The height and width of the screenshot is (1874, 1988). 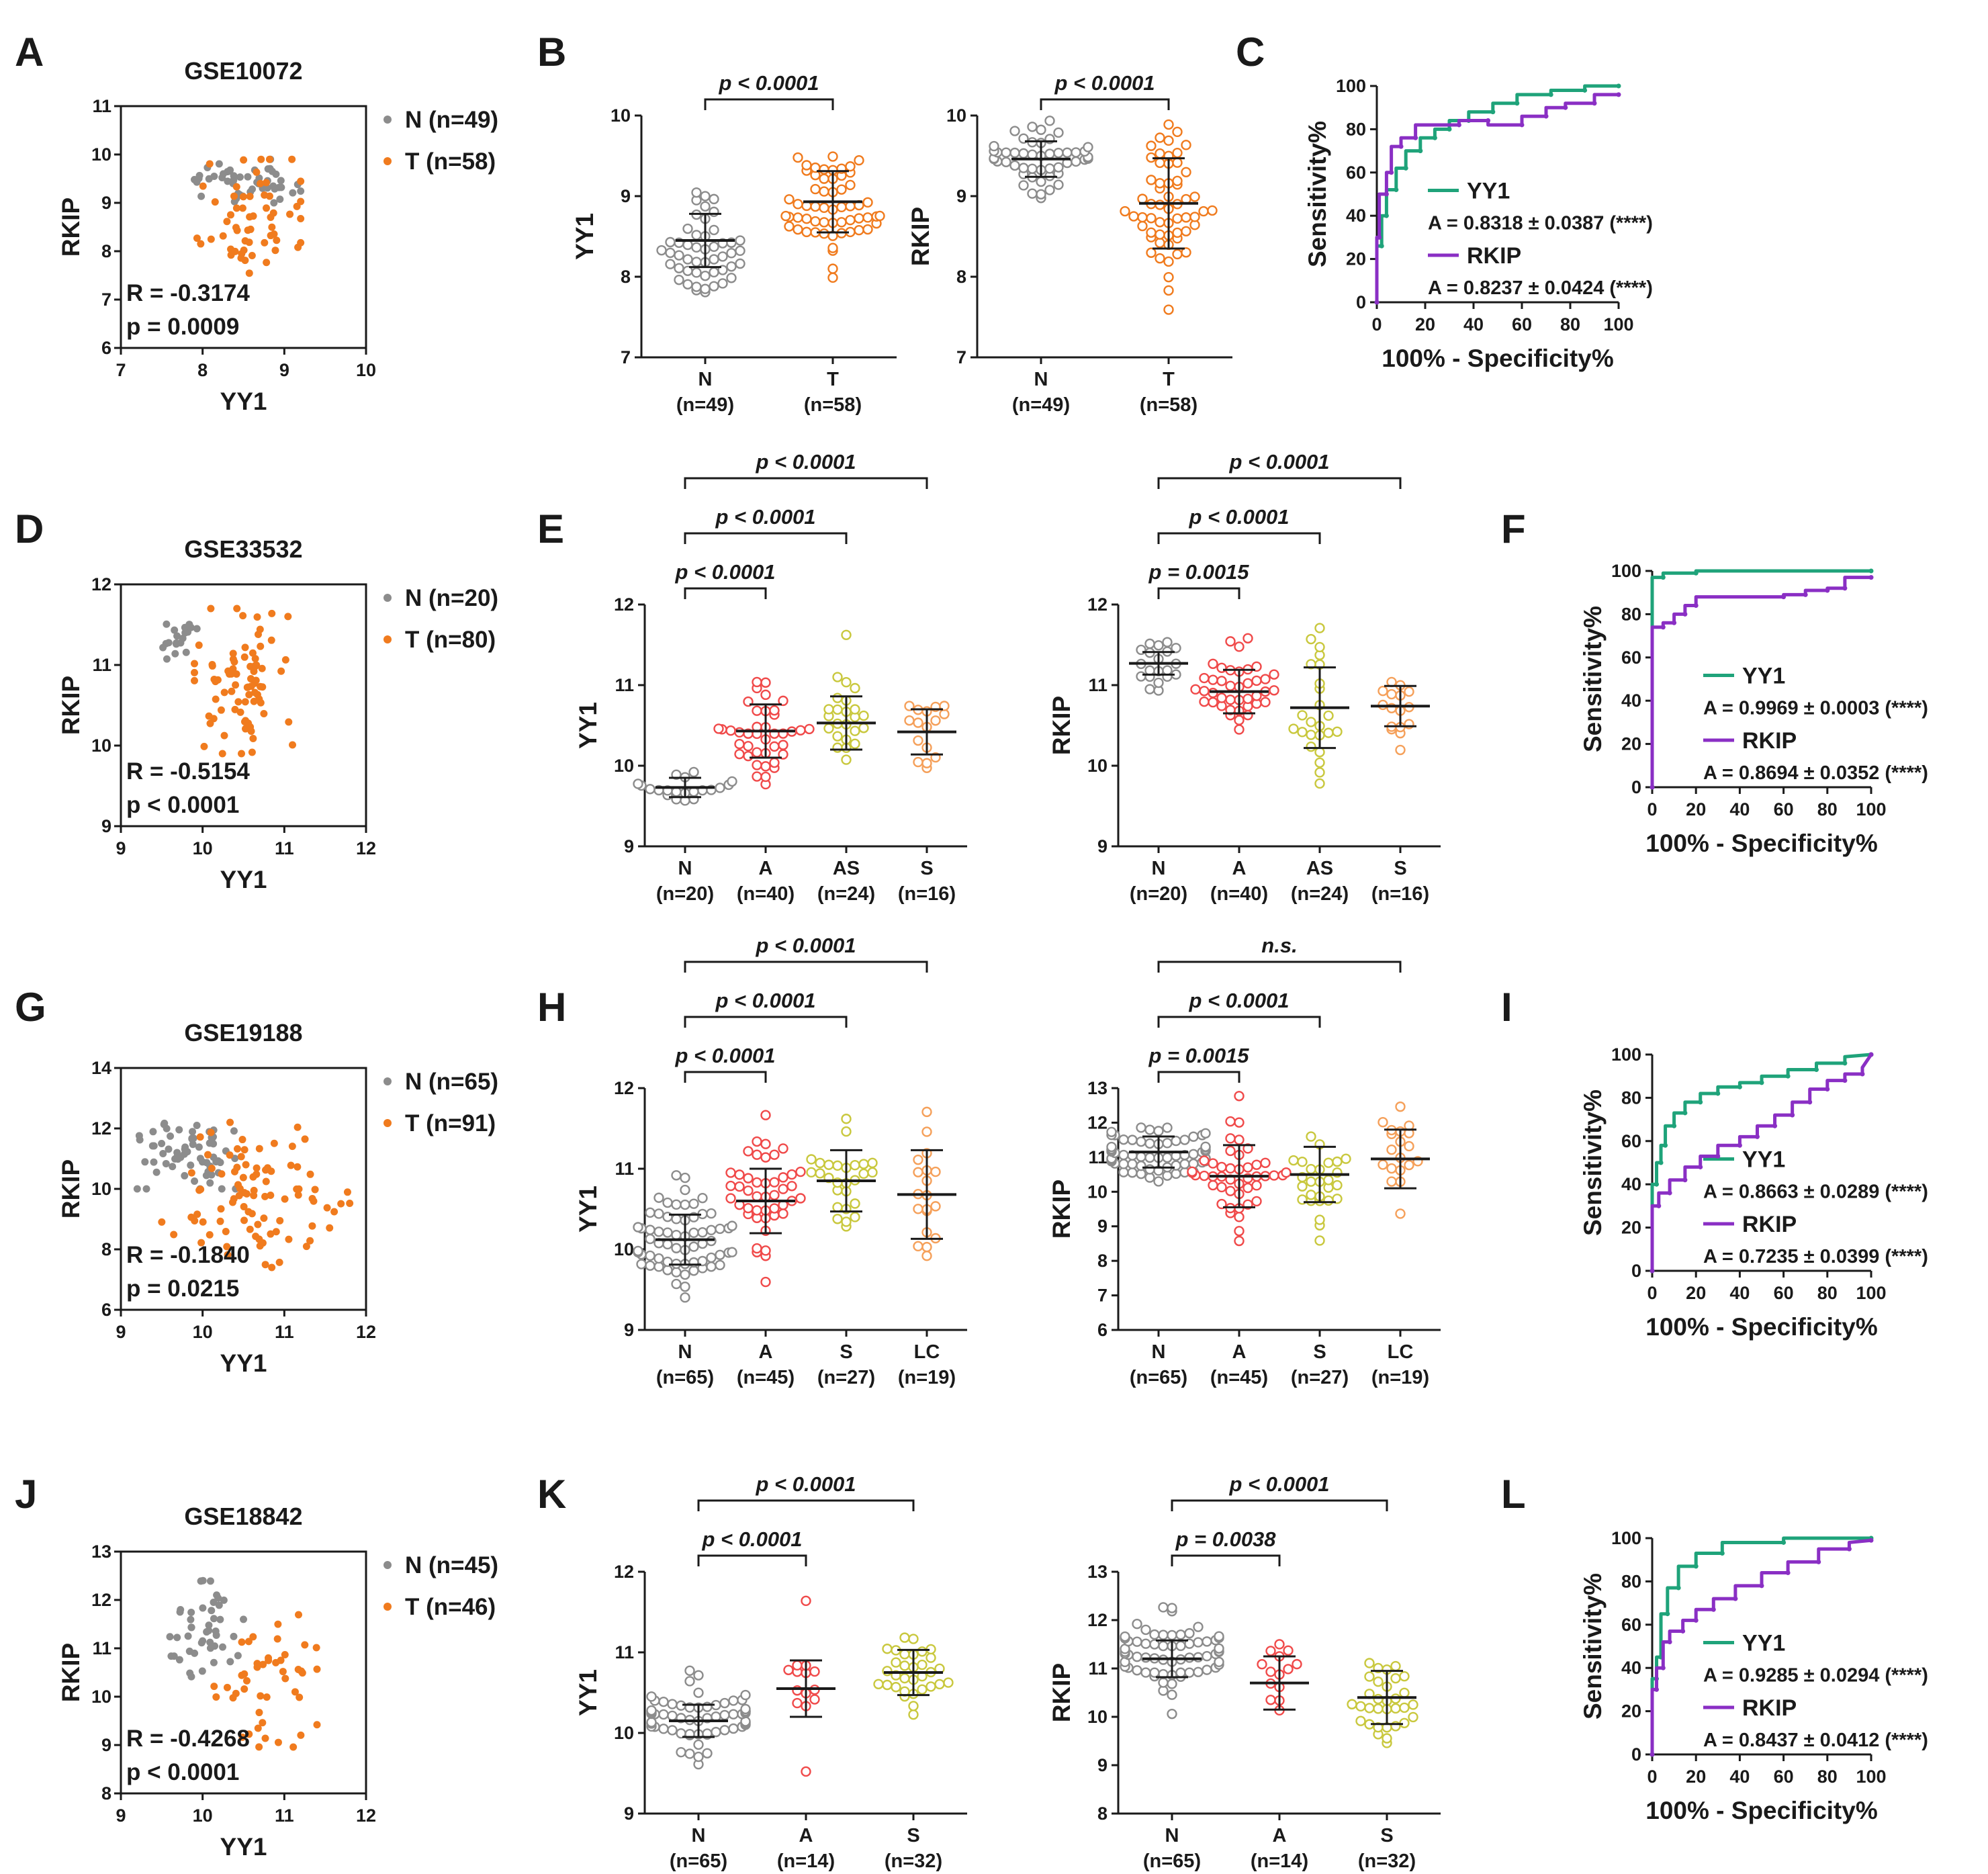 I want to click on panel-l-x-tick-label-0: 0, so click(x=1652, y=1777).